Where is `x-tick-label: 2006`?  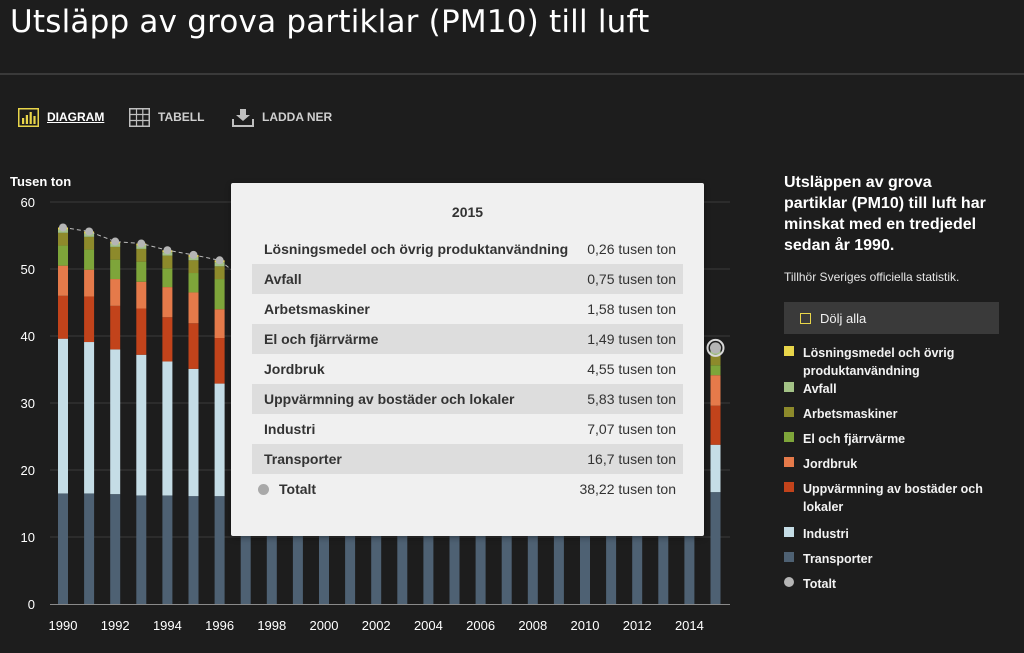
x-tick-label: 2006 is located at coordinates (480, 625).